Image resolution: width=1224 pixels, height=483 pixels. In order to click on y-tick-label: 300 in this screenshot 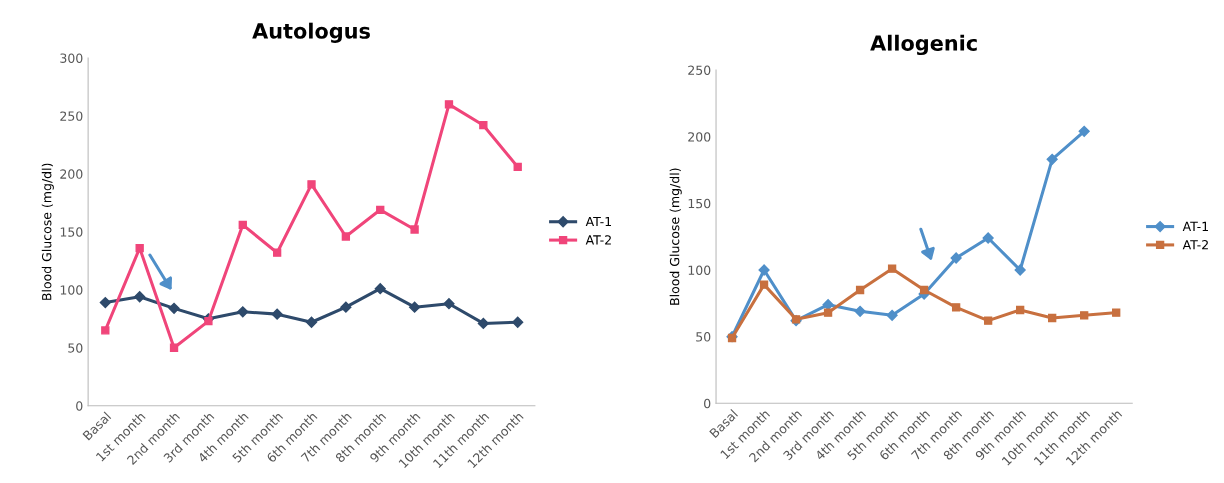, I will do `click(71, 58)`.